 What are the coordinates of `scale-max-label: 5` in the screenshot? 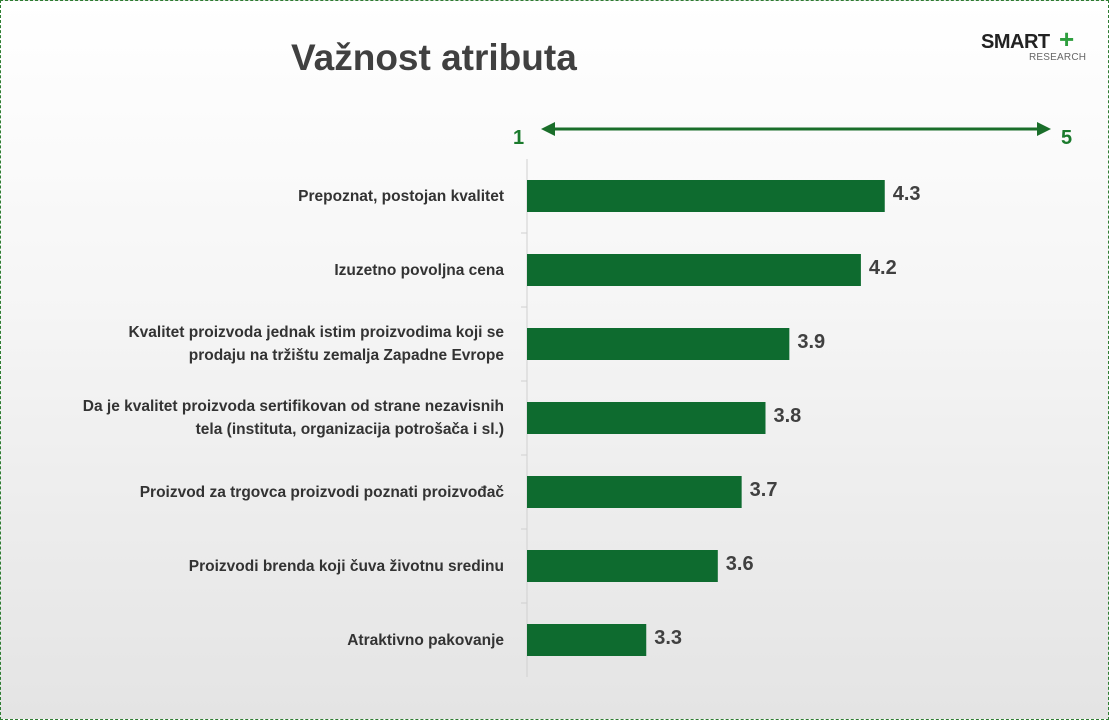 It's located at (1067, 138).